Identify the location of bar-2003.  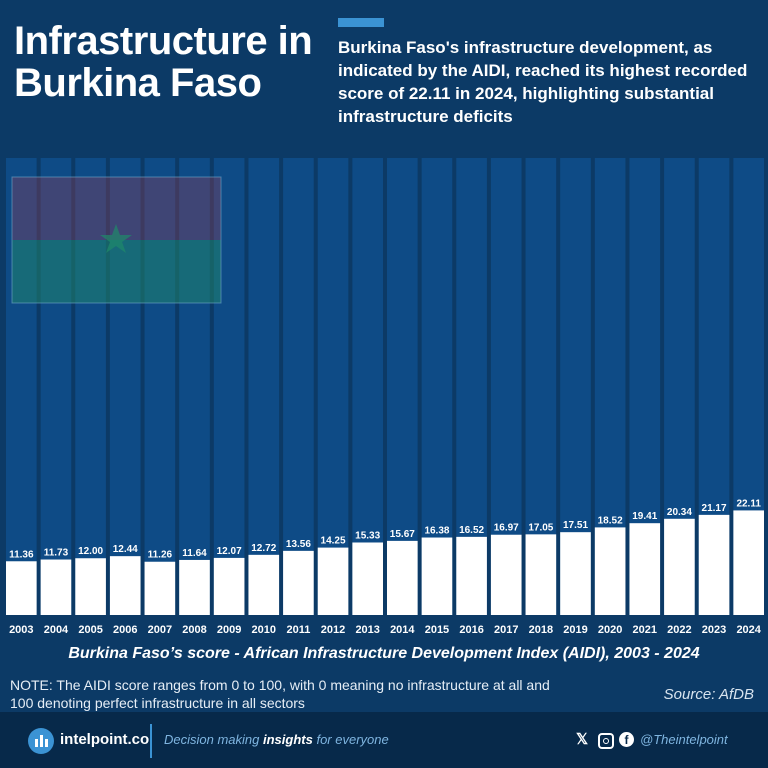
(21, 588).